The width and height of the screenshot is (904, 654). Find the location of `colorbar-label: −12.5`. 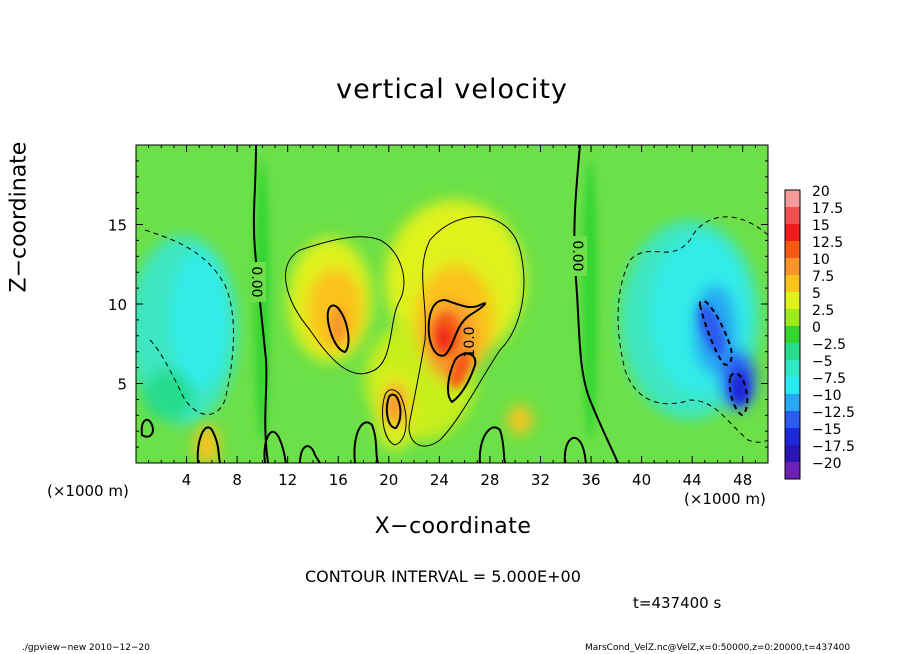

colorbar-label: −12.5 is located at coordinates (833, 413).